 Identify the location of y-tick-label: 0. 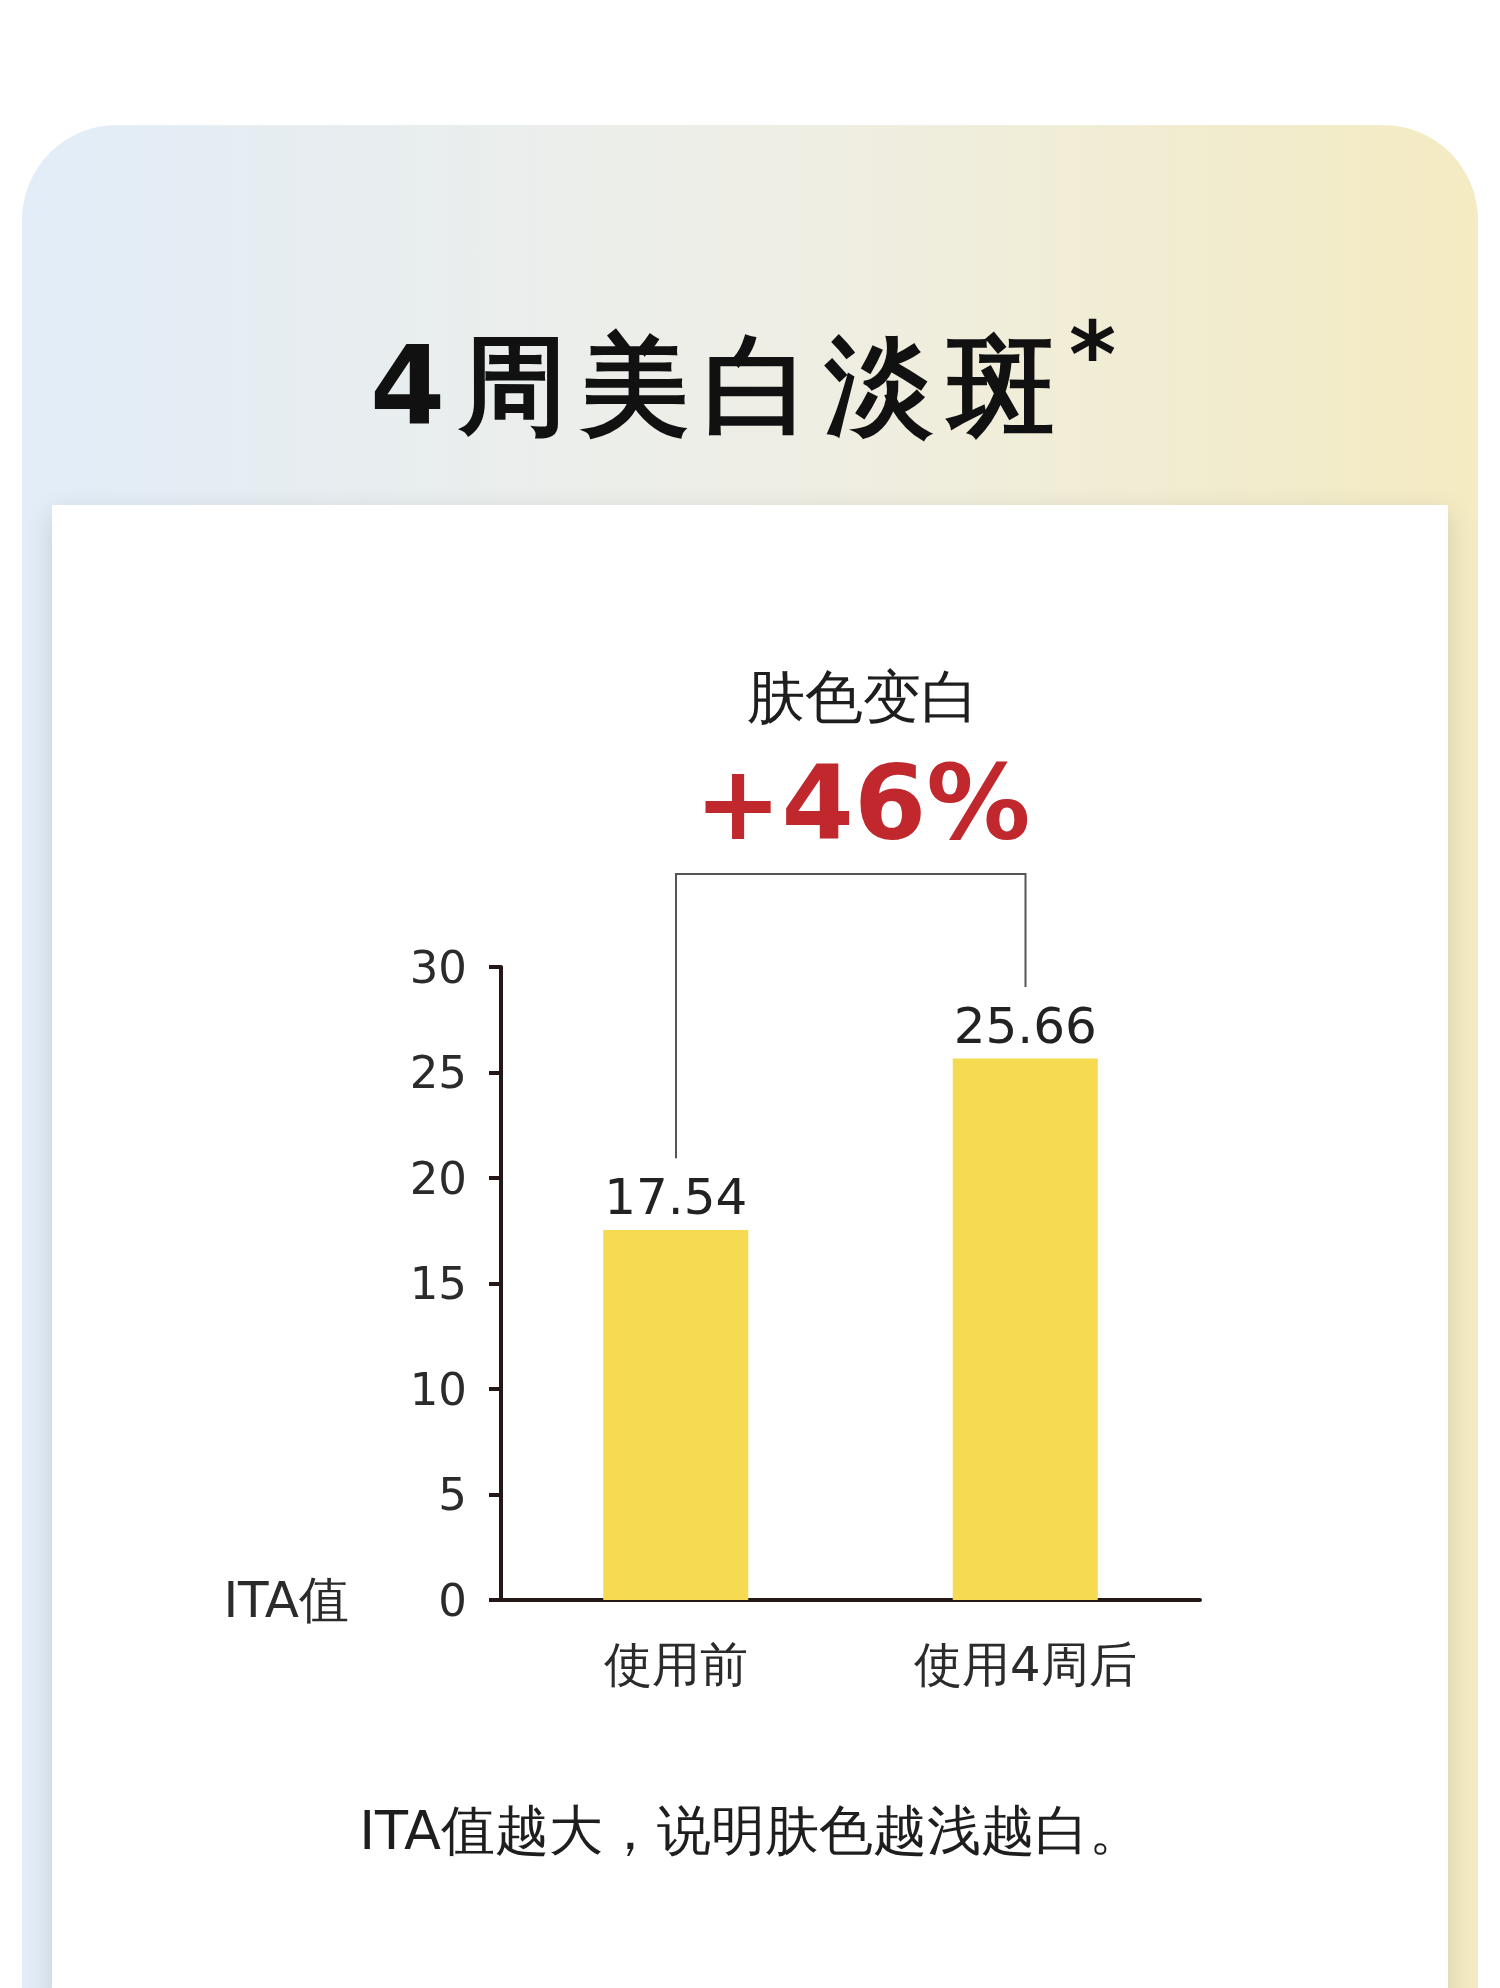
(452, 1600).